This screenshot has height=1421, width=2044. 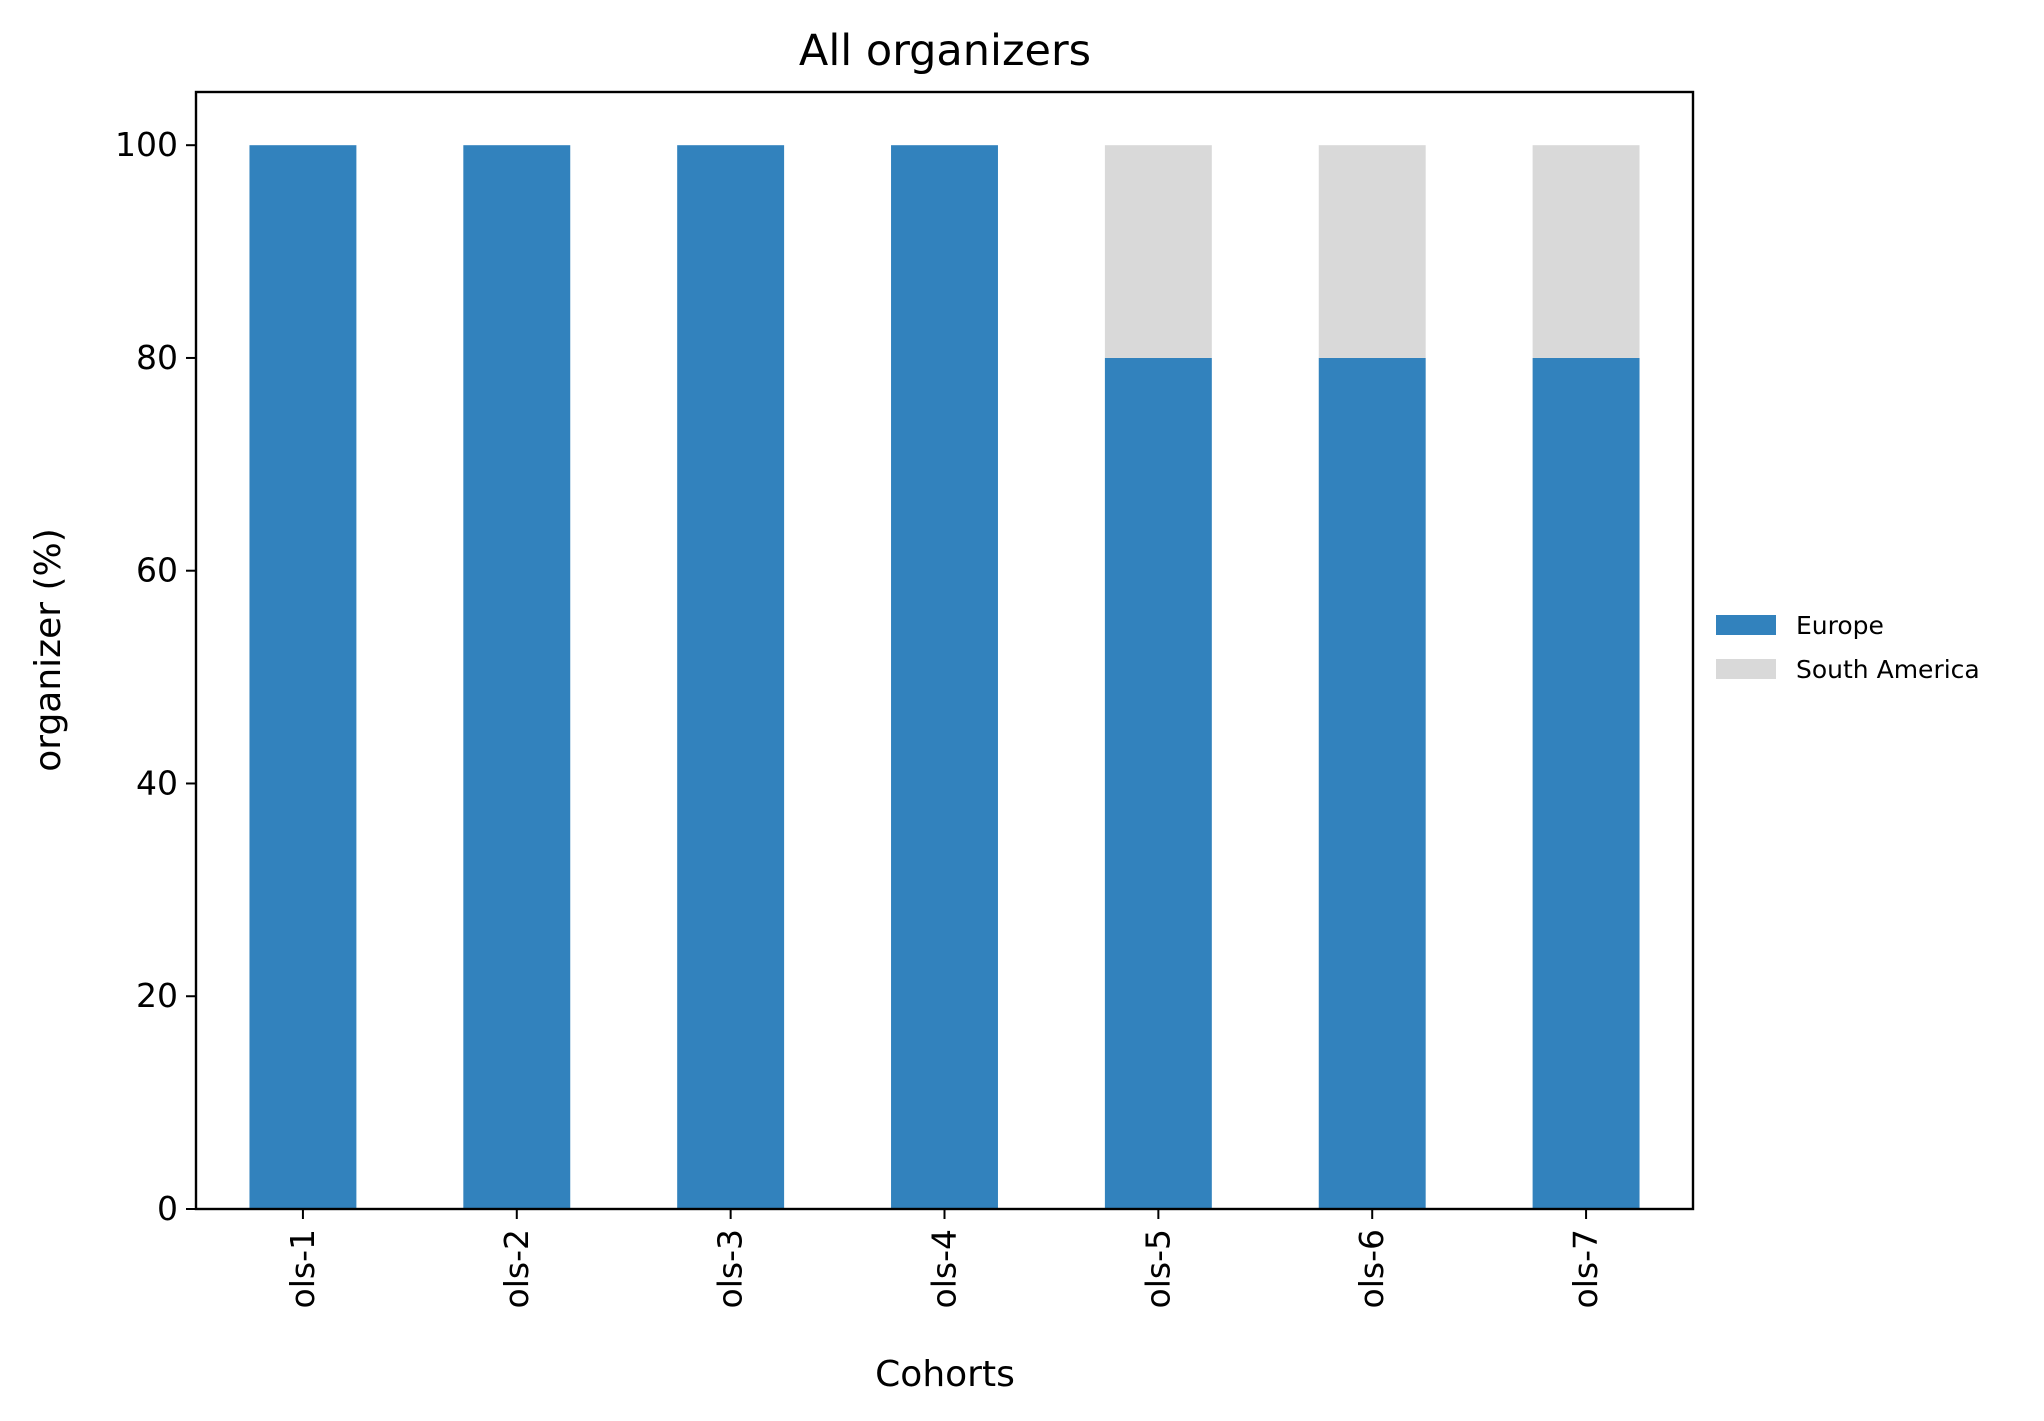 I want to click on x-tick-label: ols-1, so click(x=302, y=1268).